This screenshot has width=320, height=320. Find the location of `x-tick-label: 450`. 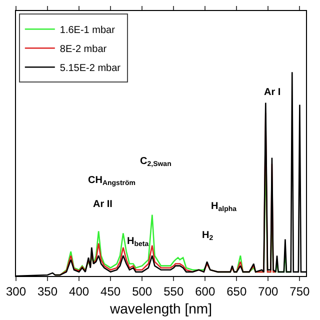

x-tick-label: 450 is located at coordinates (110, 291).